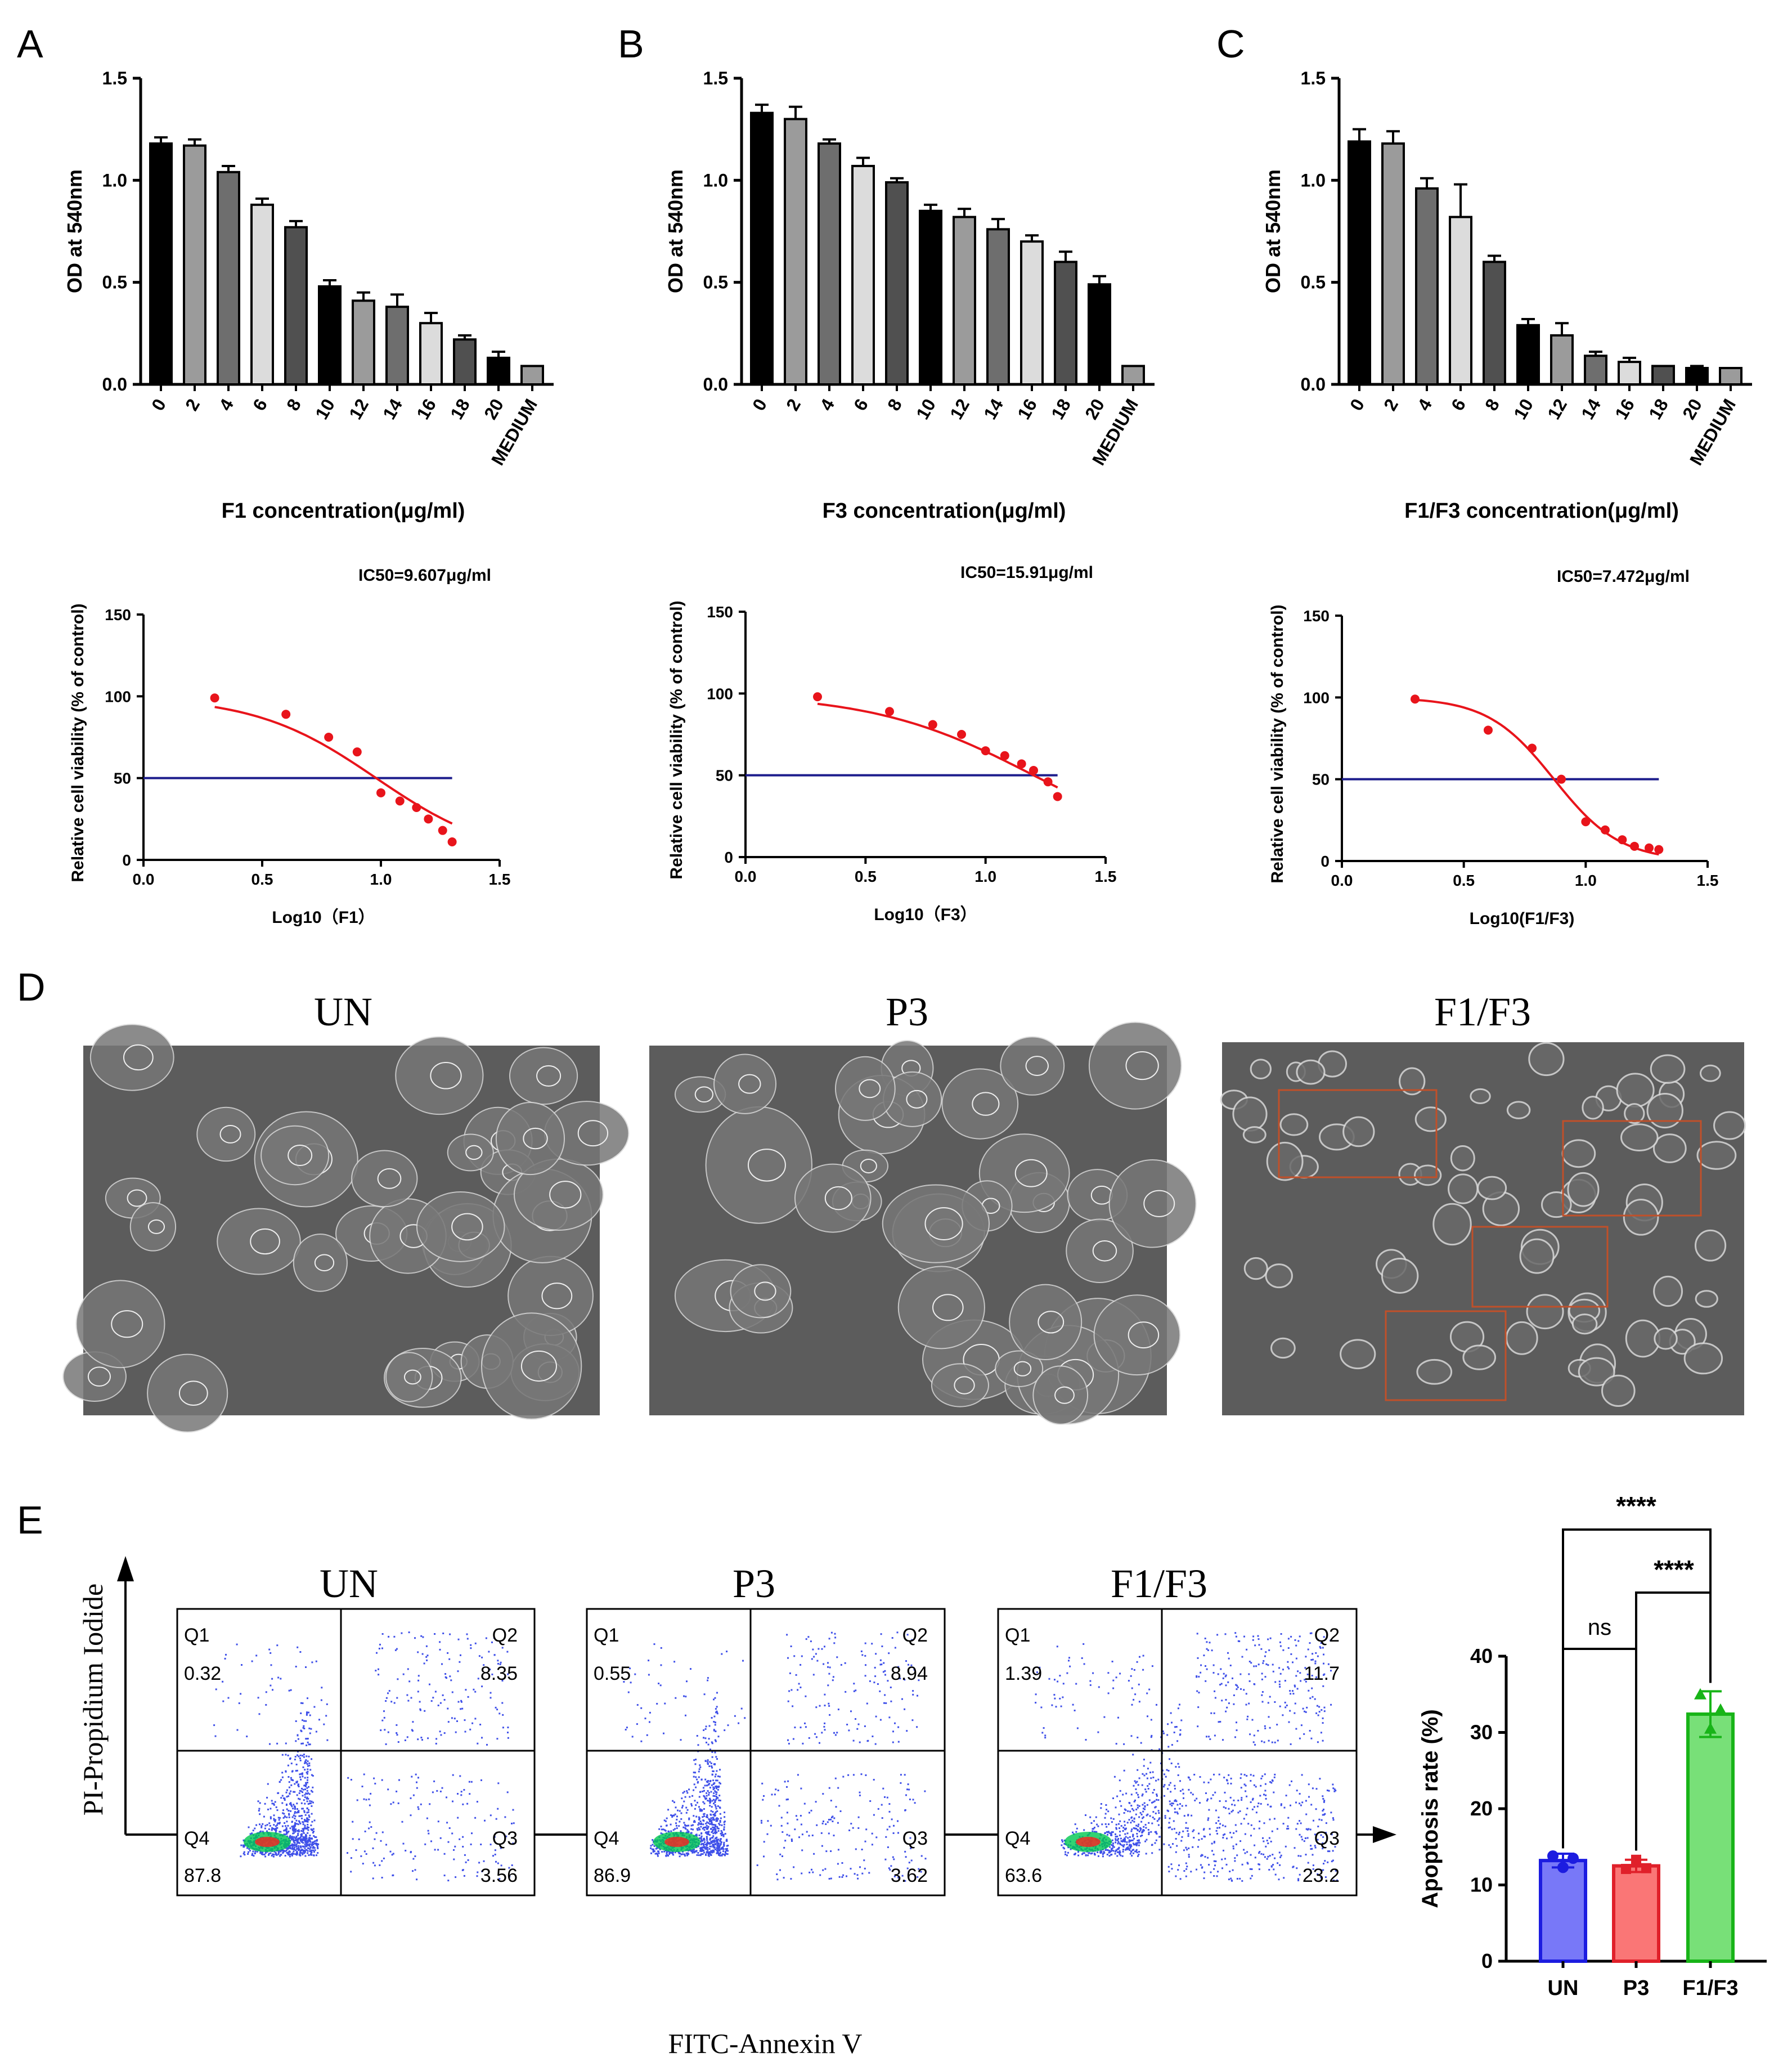 The width and height of the screenshot is (1792, 2067). What do you see at coordinates (1481, 1885) in the screenshot?
I see `y-tick-label: 10` at bounding box center [1481, 1885].